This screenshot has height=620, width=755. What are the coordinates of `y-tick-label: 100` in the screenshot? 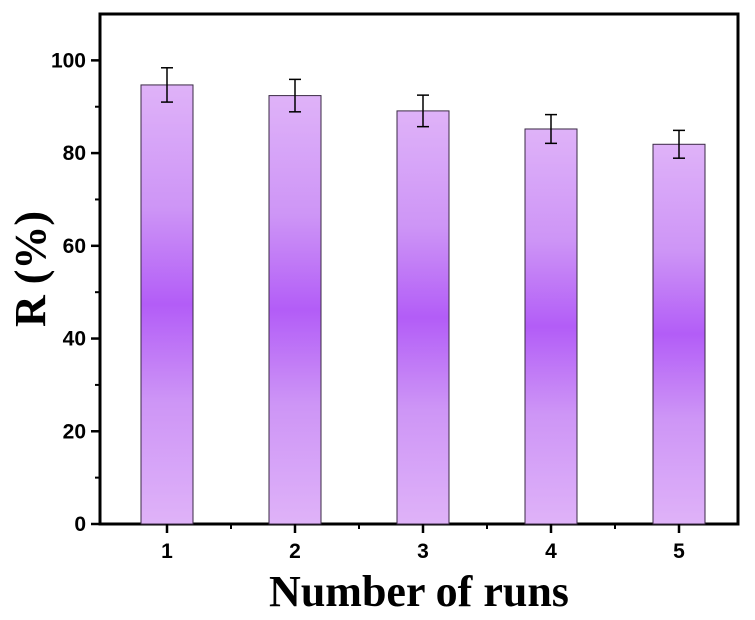 It's located at (68, 60).